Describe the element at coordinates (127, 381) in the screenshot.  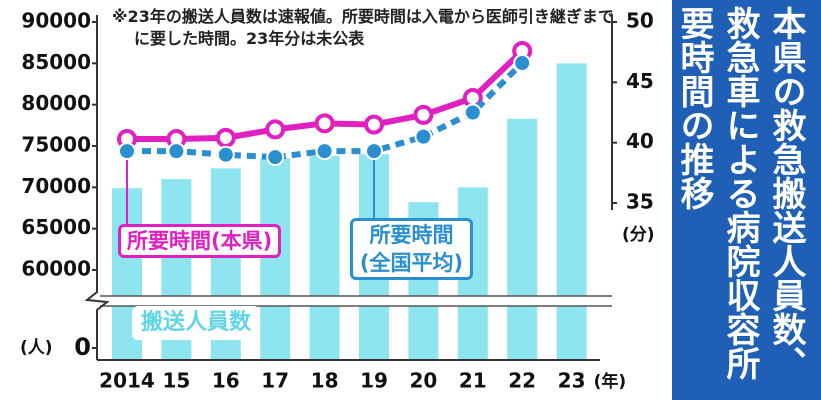
I see `x-tick-label: 2014` at that location.